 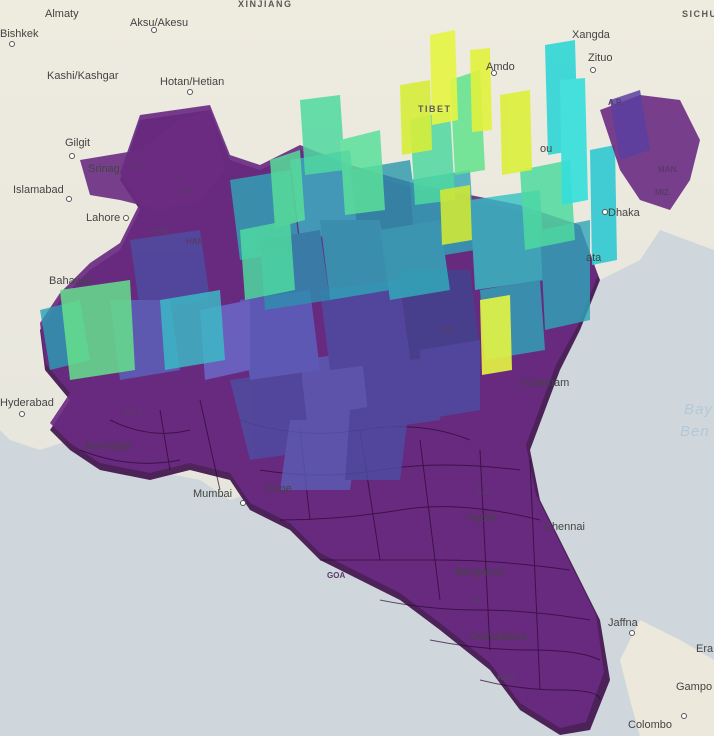 I want to click on city-mumbai: Mumbai, so click(x=212, y=494).